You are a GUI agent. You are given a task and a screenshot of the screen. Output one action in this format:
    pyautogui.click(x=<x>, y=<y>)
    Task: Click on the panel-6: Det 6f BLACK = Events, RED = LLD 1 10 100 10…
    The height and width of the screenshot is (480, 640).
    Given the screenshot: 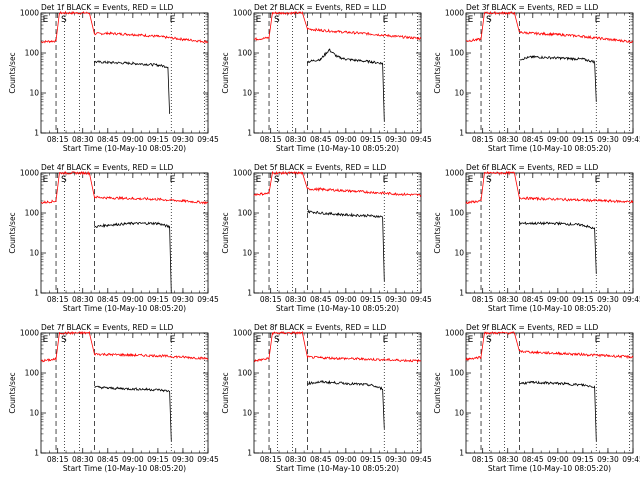 What is the action you would take?
    pyautogui.click(x=536, y=238)
    